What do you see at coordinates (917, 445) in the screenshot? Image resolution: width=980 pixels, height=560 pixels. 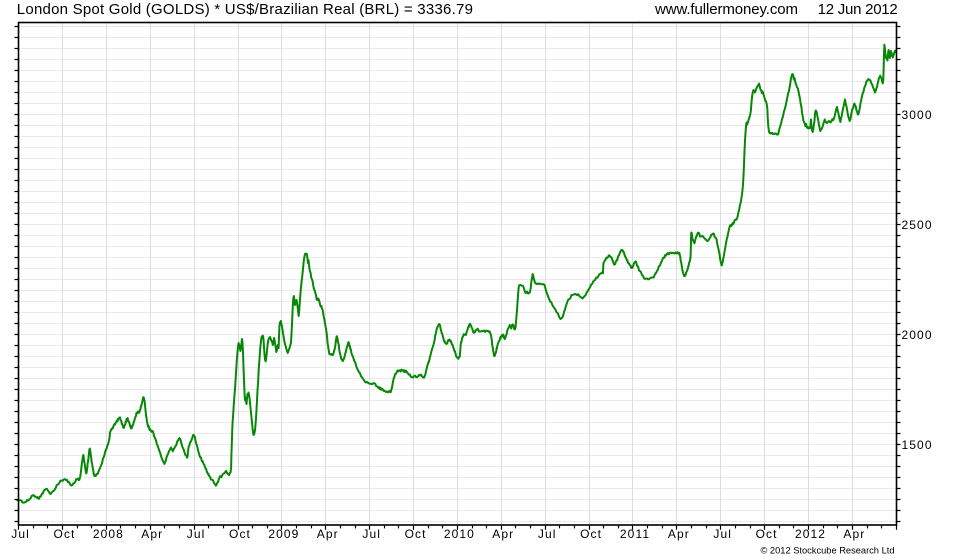 I see `svg-text: 1500` at bounding box center [917, 445].